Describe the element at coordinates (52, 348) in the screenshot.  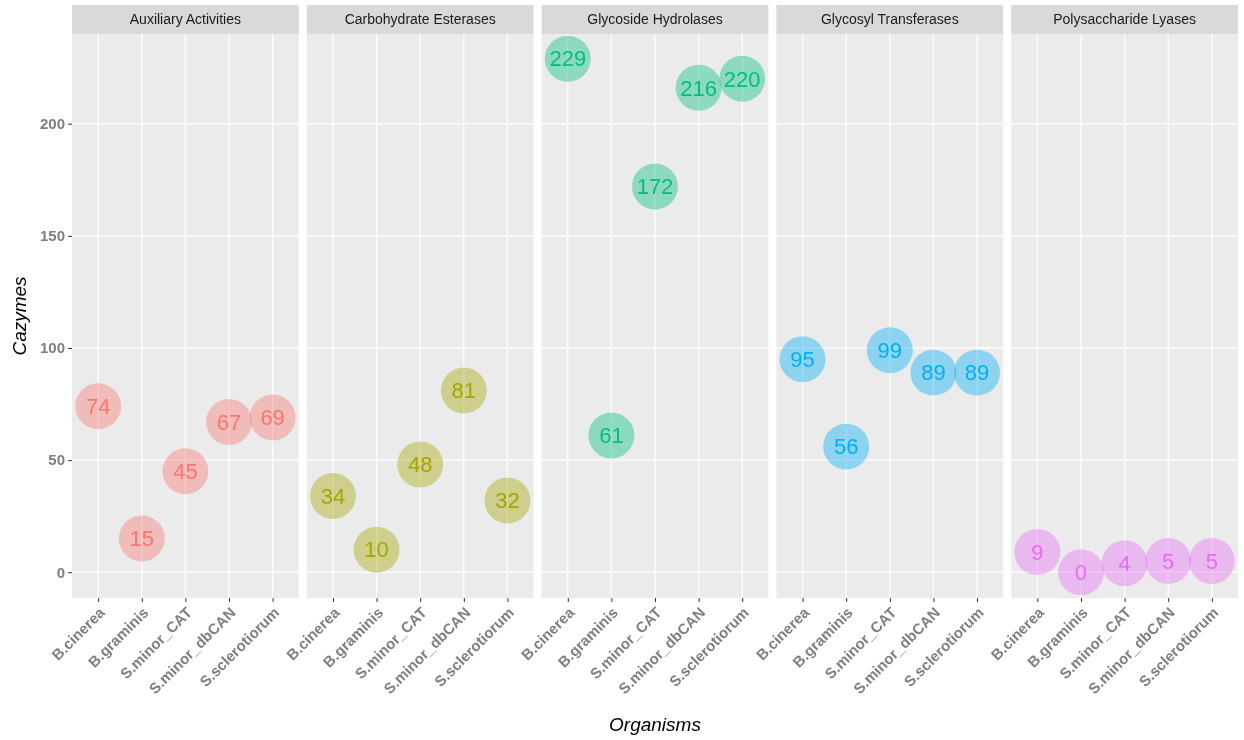
I see `y-tick-label: 100` at that location.